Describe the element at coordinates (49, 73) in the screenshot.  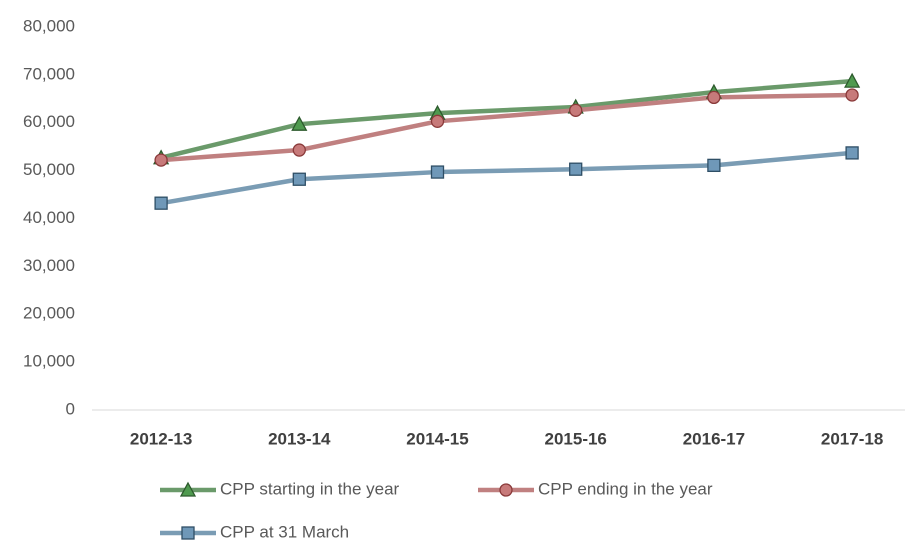
I see `y-tick-label: 70,000` at that location.